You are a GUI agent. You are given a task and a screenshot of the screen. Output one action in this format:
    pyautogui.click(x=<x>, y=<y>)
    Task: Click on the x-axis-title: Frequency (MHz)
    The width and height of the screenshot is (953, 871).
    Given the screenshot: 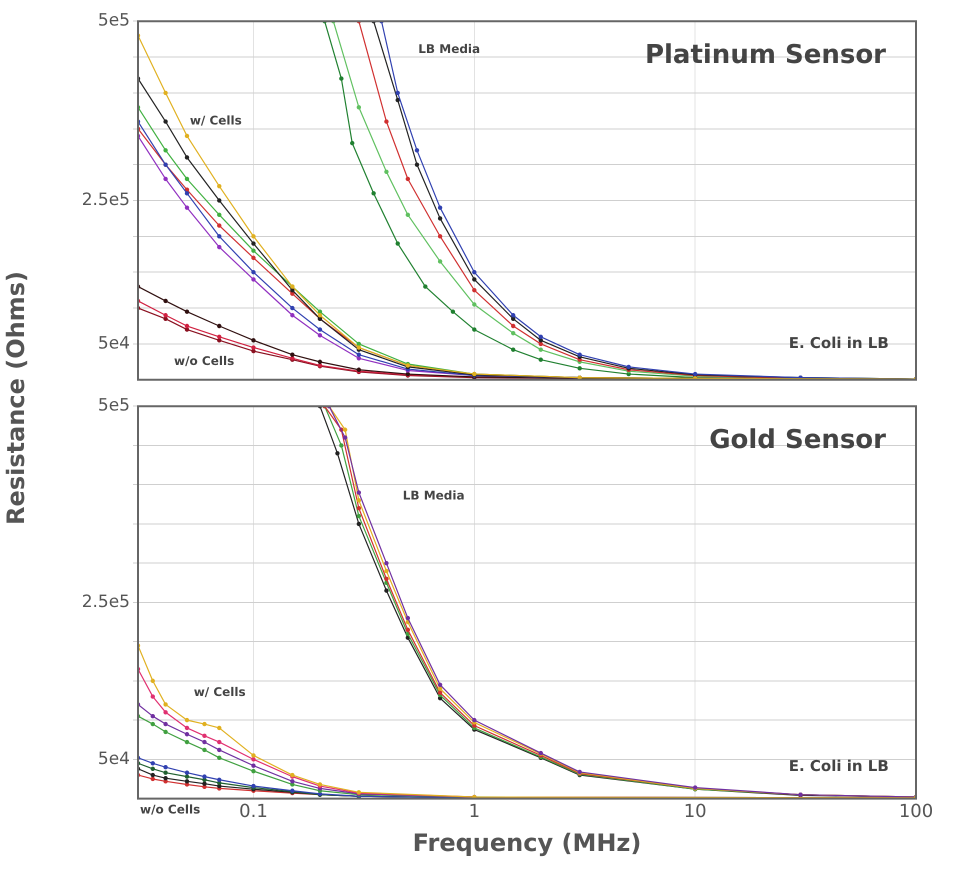 What is the action you would take?
    pyautogui.click(x=527, y=842)
    